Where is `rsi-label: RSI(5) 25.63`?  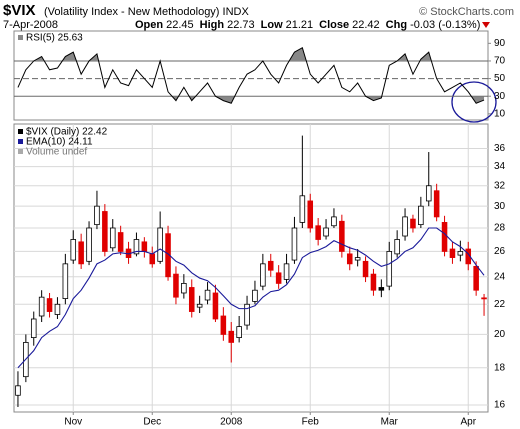 rsi-label: RSI(5) 25.63 is located at coordinates (54, 38).